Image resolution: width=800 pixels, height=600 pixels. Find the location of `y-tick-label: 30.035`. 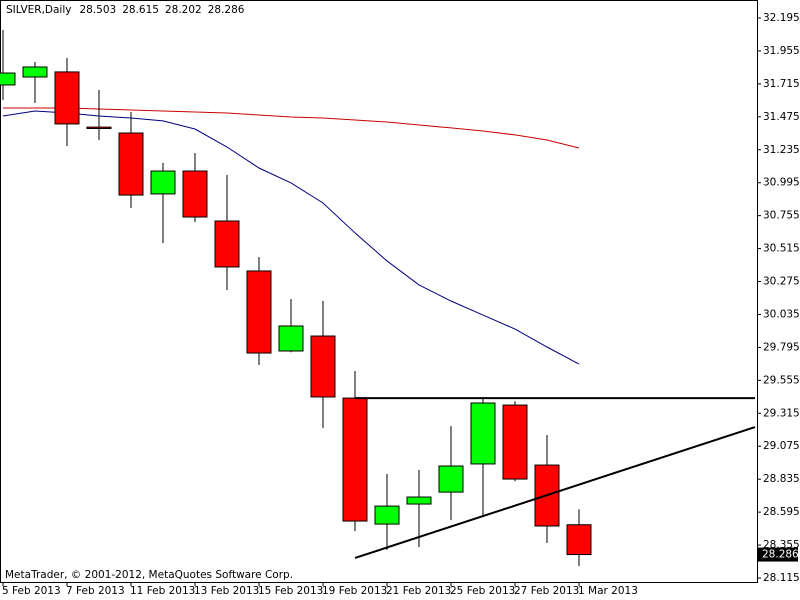

y-tick-label: 30.035 is located at coordinates (781, 314).